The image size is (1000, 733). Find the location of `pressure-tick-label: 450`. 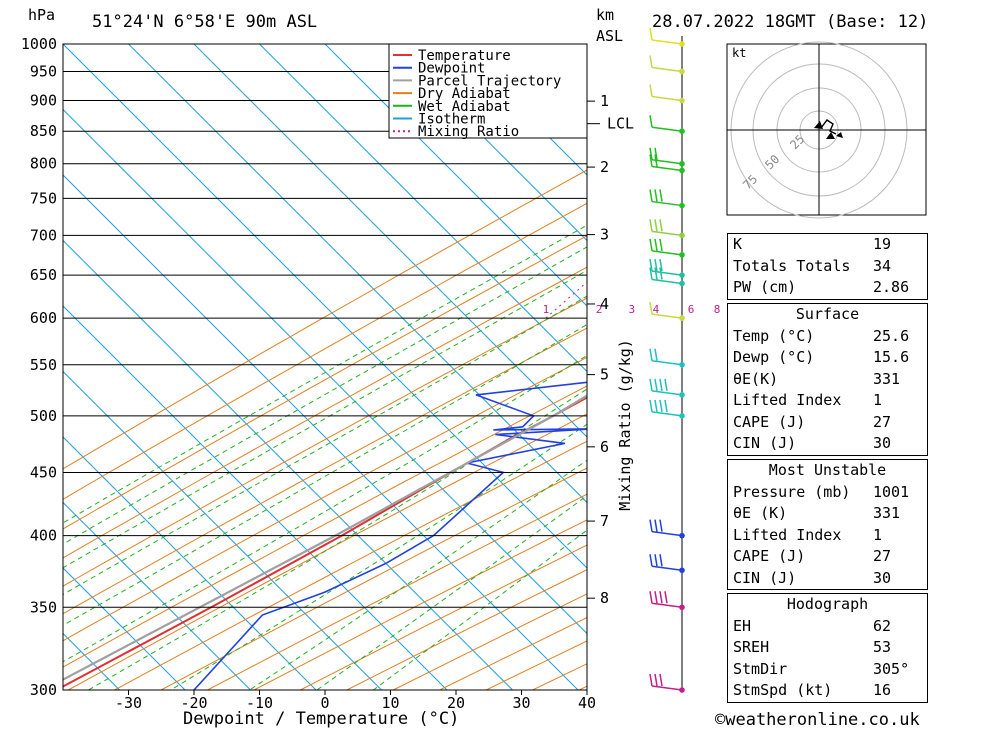

pressure-tick-label: 450 is located at coordinates (43, 472).